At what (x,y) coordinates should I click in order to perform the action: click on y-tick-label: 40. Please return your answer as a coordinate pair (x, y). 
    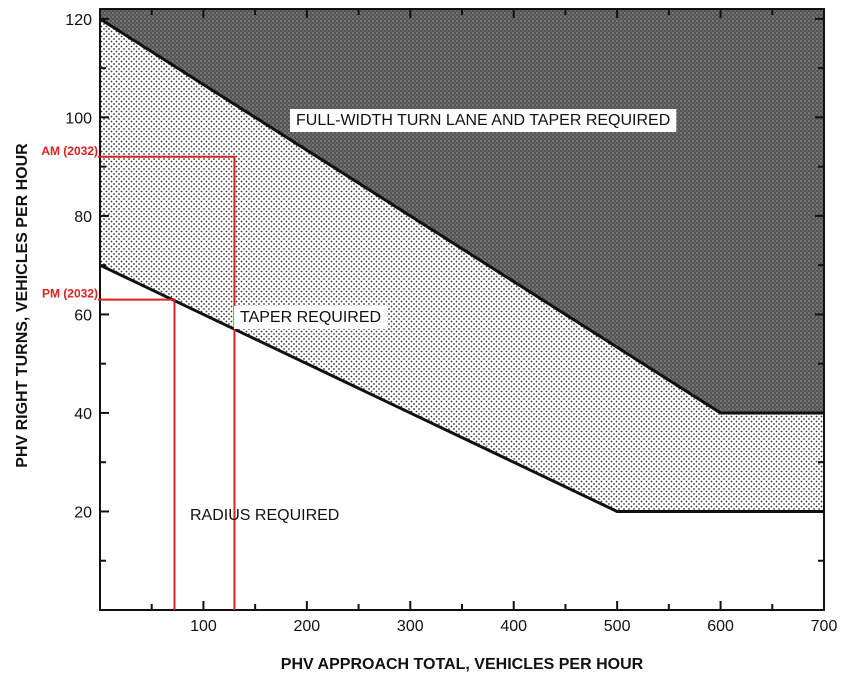
    Looking at the image, I should click on (83, 414).